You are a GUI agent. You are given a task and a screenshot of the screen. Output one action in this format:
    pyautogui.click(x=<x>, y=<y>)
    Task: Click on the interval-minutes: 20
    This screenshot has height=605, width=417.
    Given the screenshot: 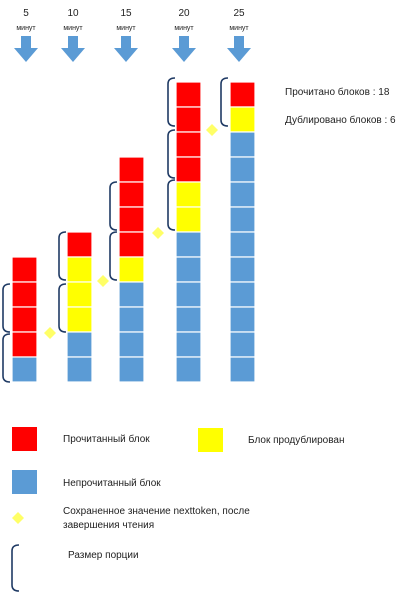 What is the action you would take?
    pyautogui.click(x=184, y=13)
    